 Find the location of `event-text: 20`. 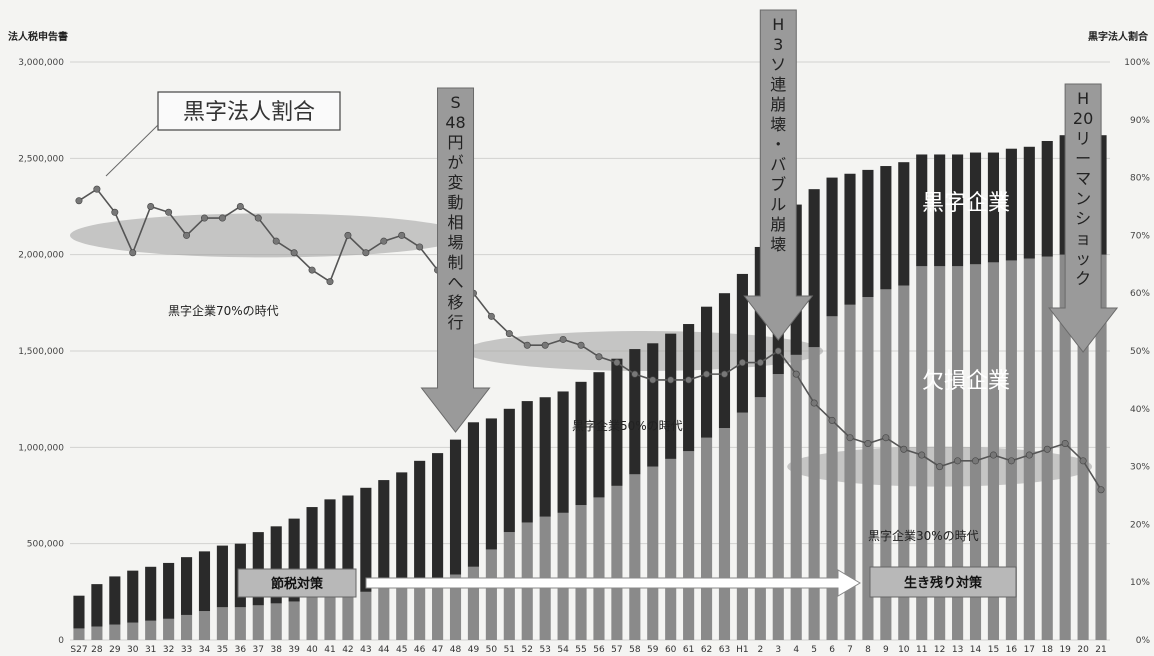

event-text: 20 is located at coordinates (1083, 118).